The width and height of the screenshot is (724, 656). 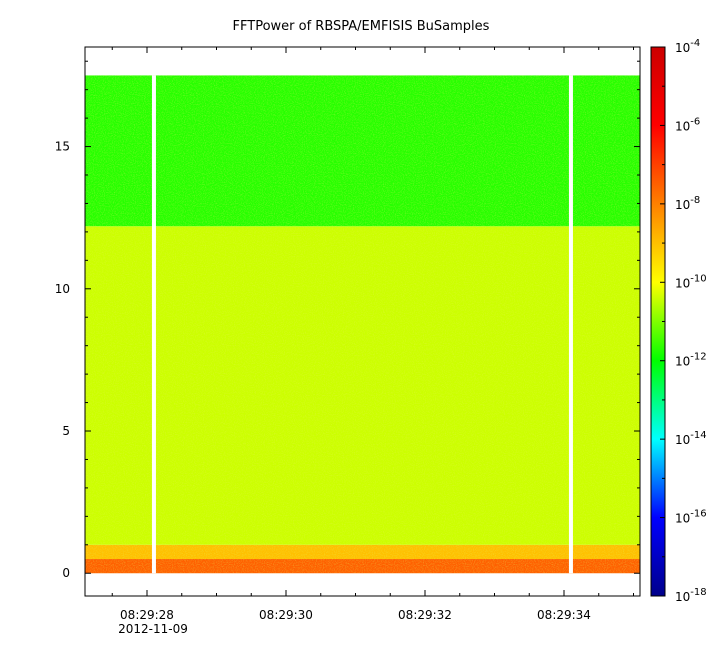 I want to click on x-tick-label-2: 08:29:32, so click(x=425, y=615).